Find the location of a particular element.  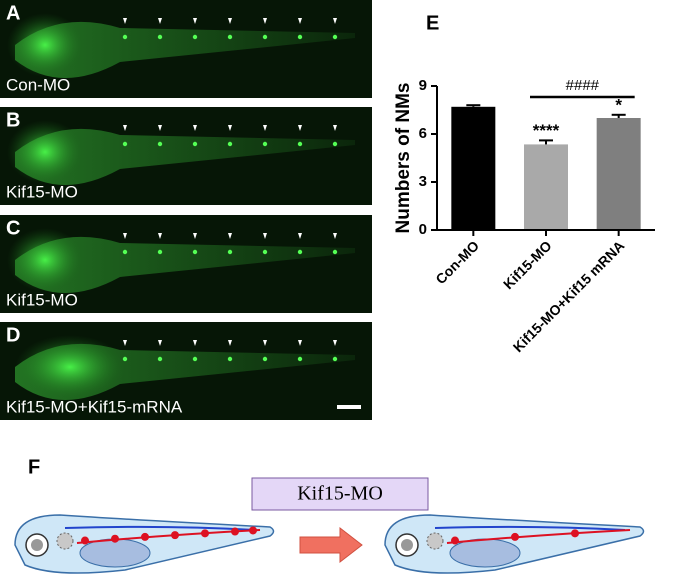

nerve is located at coordinates (530, 528).